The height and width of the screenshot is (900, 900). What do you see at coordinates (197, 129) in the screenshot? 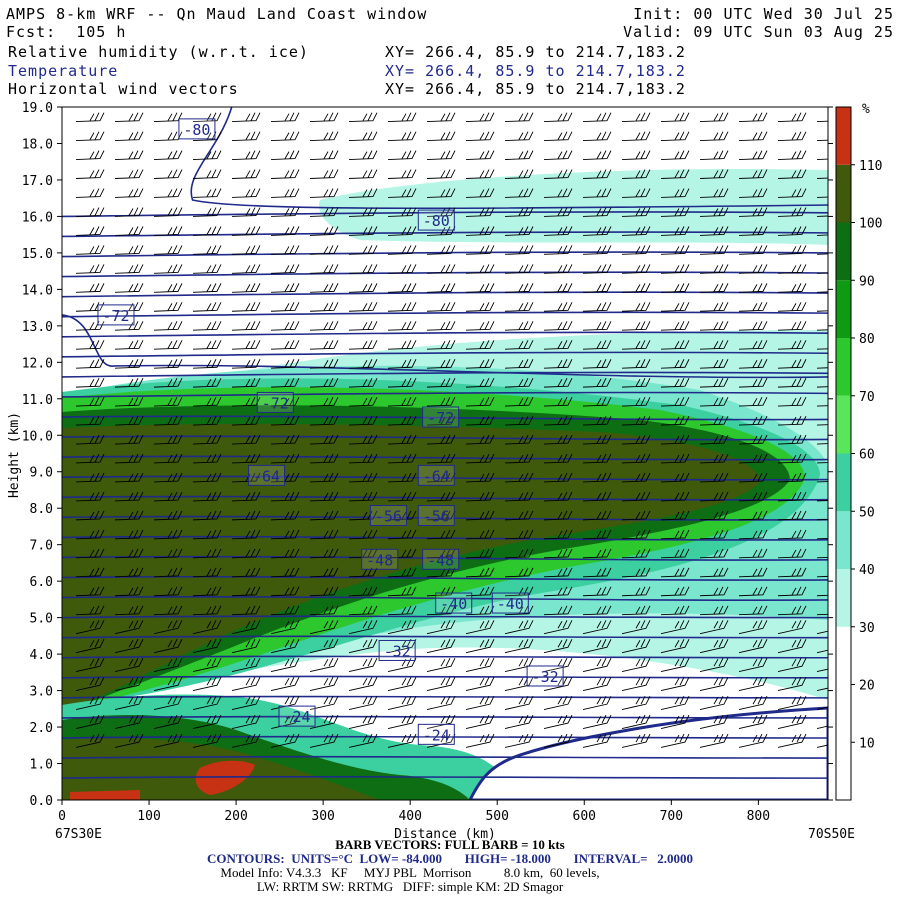
I see `contour-label: -80` at bounding box center [197, 129].